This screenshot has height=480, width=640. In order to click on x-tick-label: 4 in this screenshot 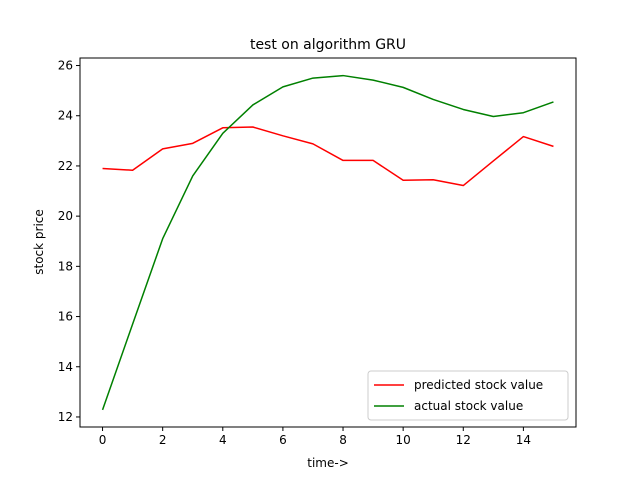, I will do `click(223, 440)`.